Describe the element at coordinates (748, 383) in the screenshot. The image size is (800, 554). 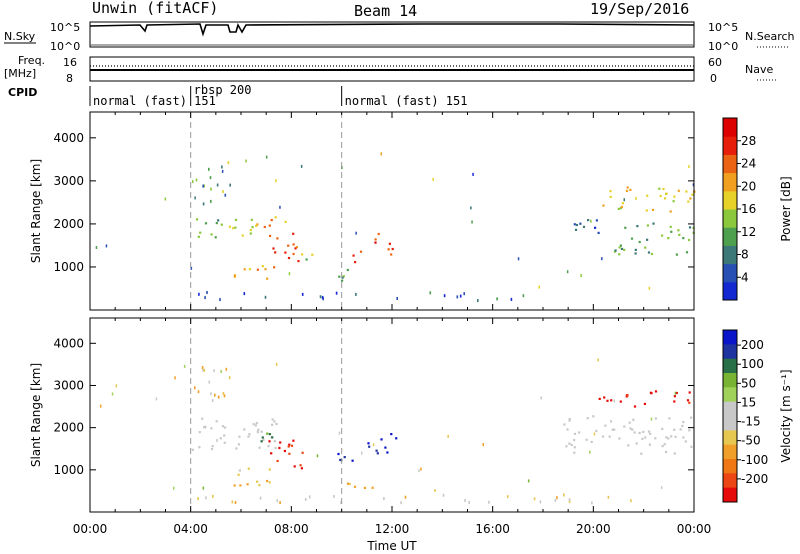
I see `colorbar-tick-label: 50` at that location.